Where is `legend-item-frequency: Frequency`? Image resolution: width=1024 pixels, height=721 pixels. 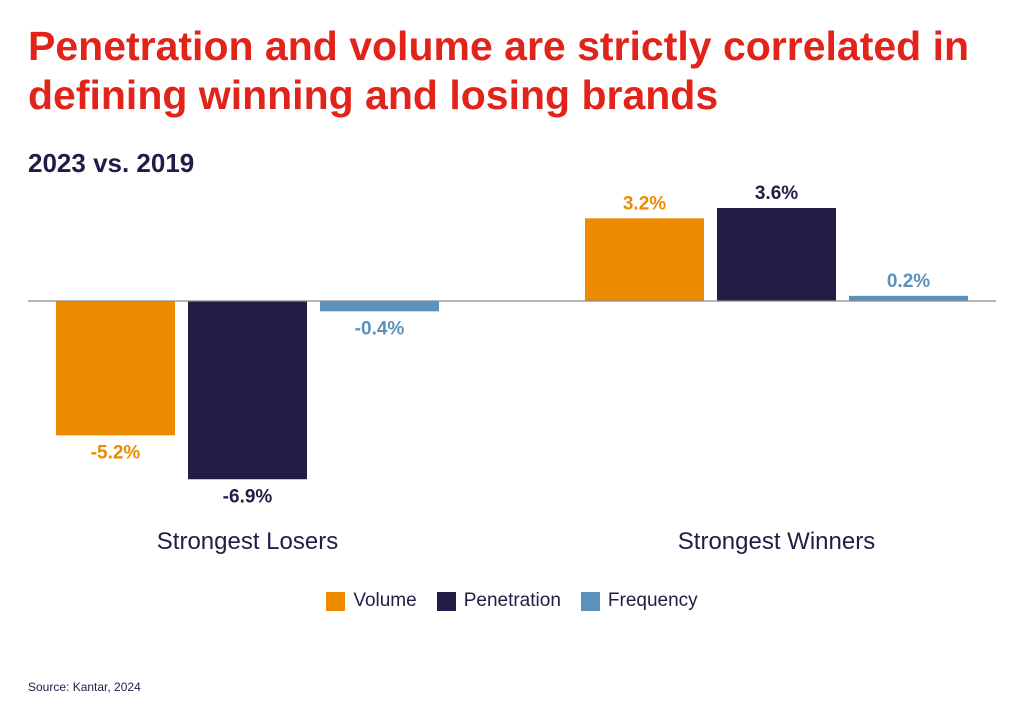 legend-item-frequency: Frequency is located at coordinates (639, 601).